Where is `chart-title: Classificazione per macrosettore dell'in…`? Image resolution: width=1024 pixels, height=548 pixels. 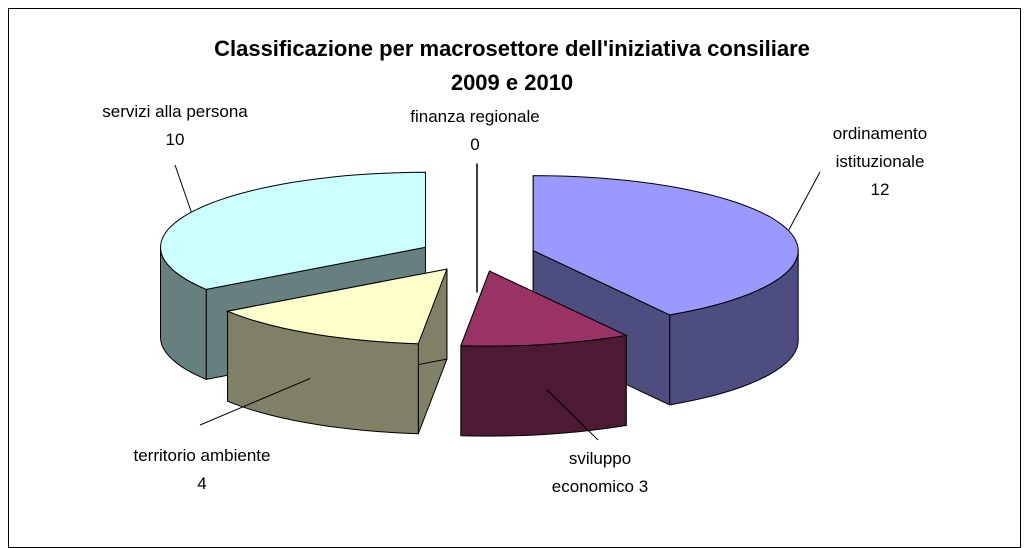 chart-title: Classificazione per macrosettore dell'in… is located at coordinates (512, 48).